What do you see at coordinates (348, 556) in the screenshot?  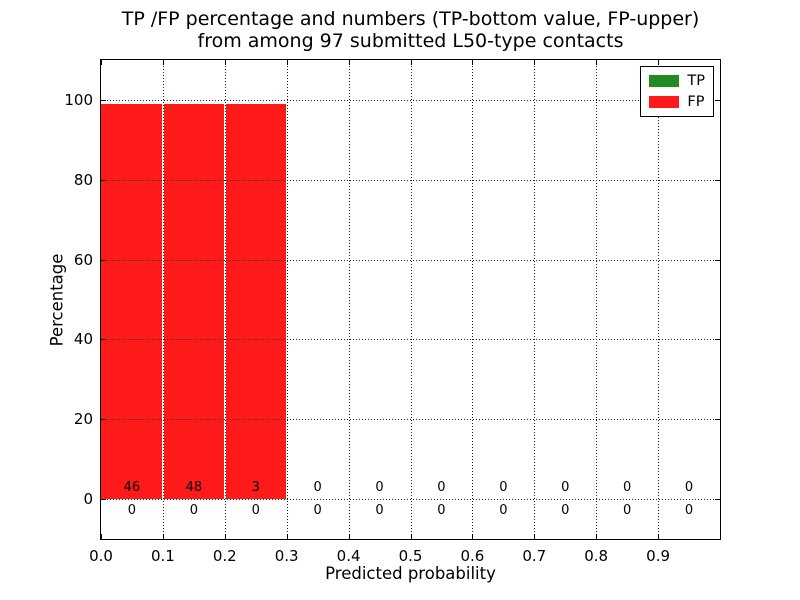 I see `x-tick-label: 0.4` at bounding box center [348, 556].